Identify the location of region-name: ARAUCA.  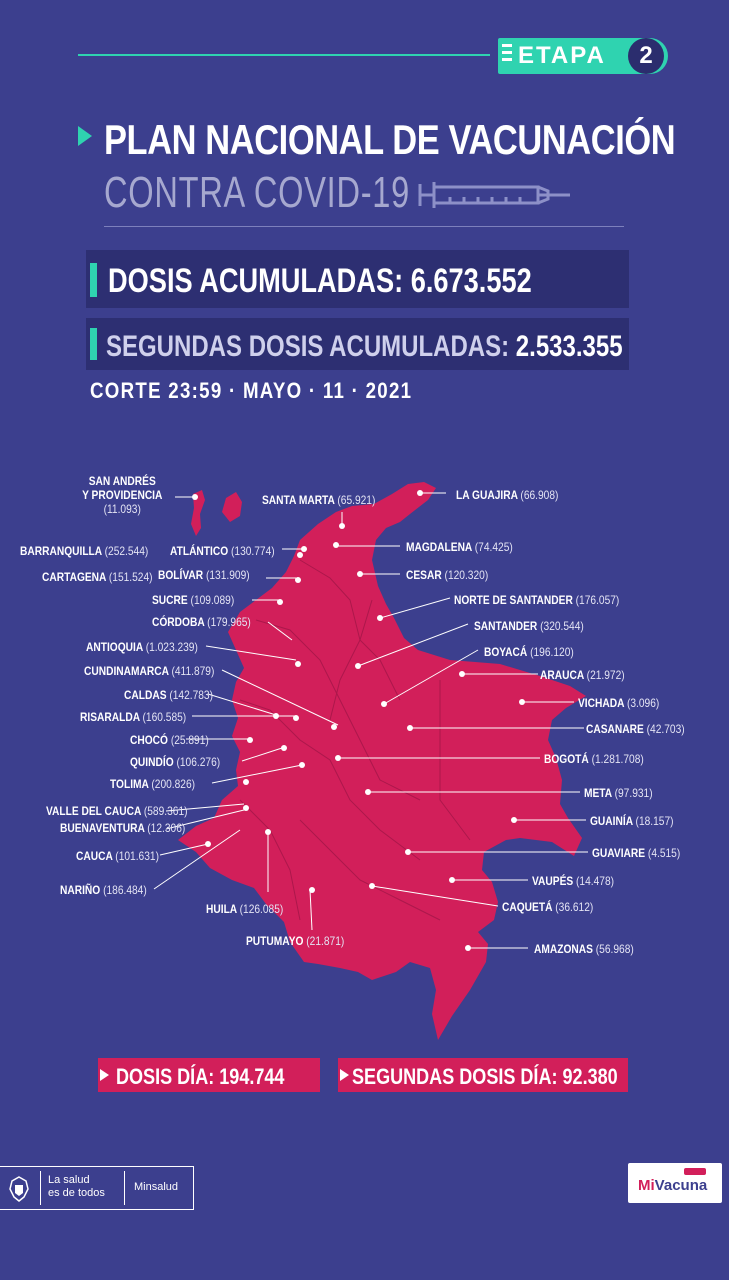
(562, 675).